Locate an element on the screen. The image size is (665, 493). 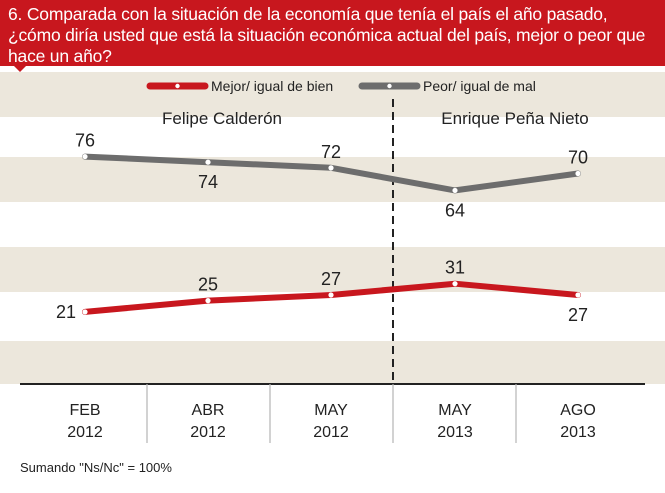
footnote: Sumando "Ns/Nc" = 100% is located at coordinates (96, 467).